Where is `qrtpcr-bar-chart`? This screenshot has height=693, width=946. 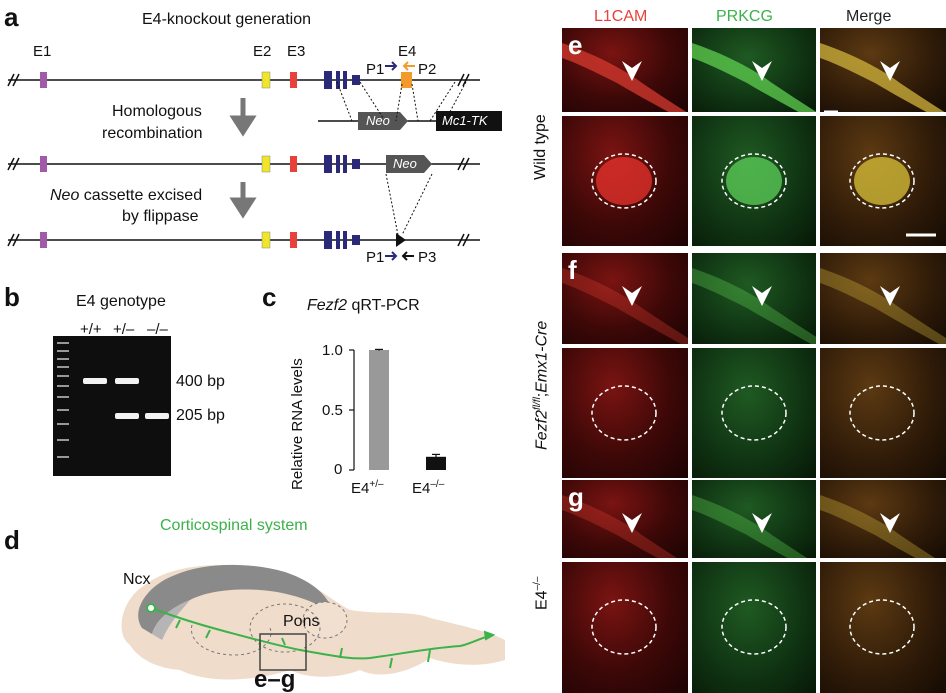 qrtpcr-bar-chart is located at coordinates (397, 409).